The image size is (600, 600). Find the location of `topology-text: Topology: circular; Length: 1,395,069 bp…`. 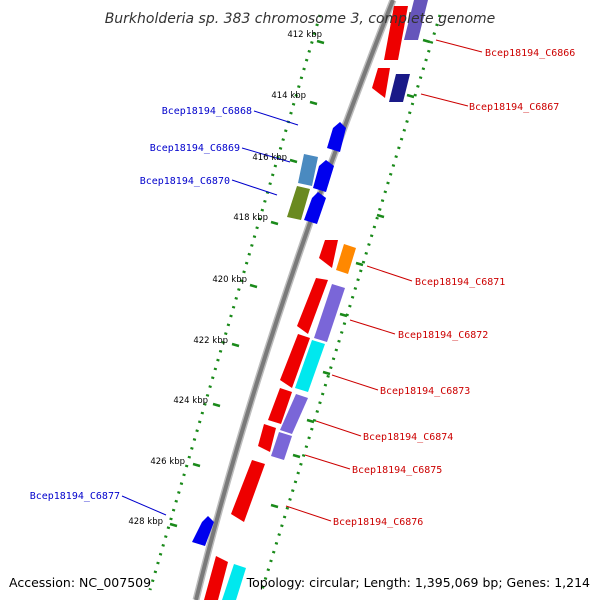

topology-text: Topology: circular; Length: 1,395,069 bp… is located at coordinates (418, 582).